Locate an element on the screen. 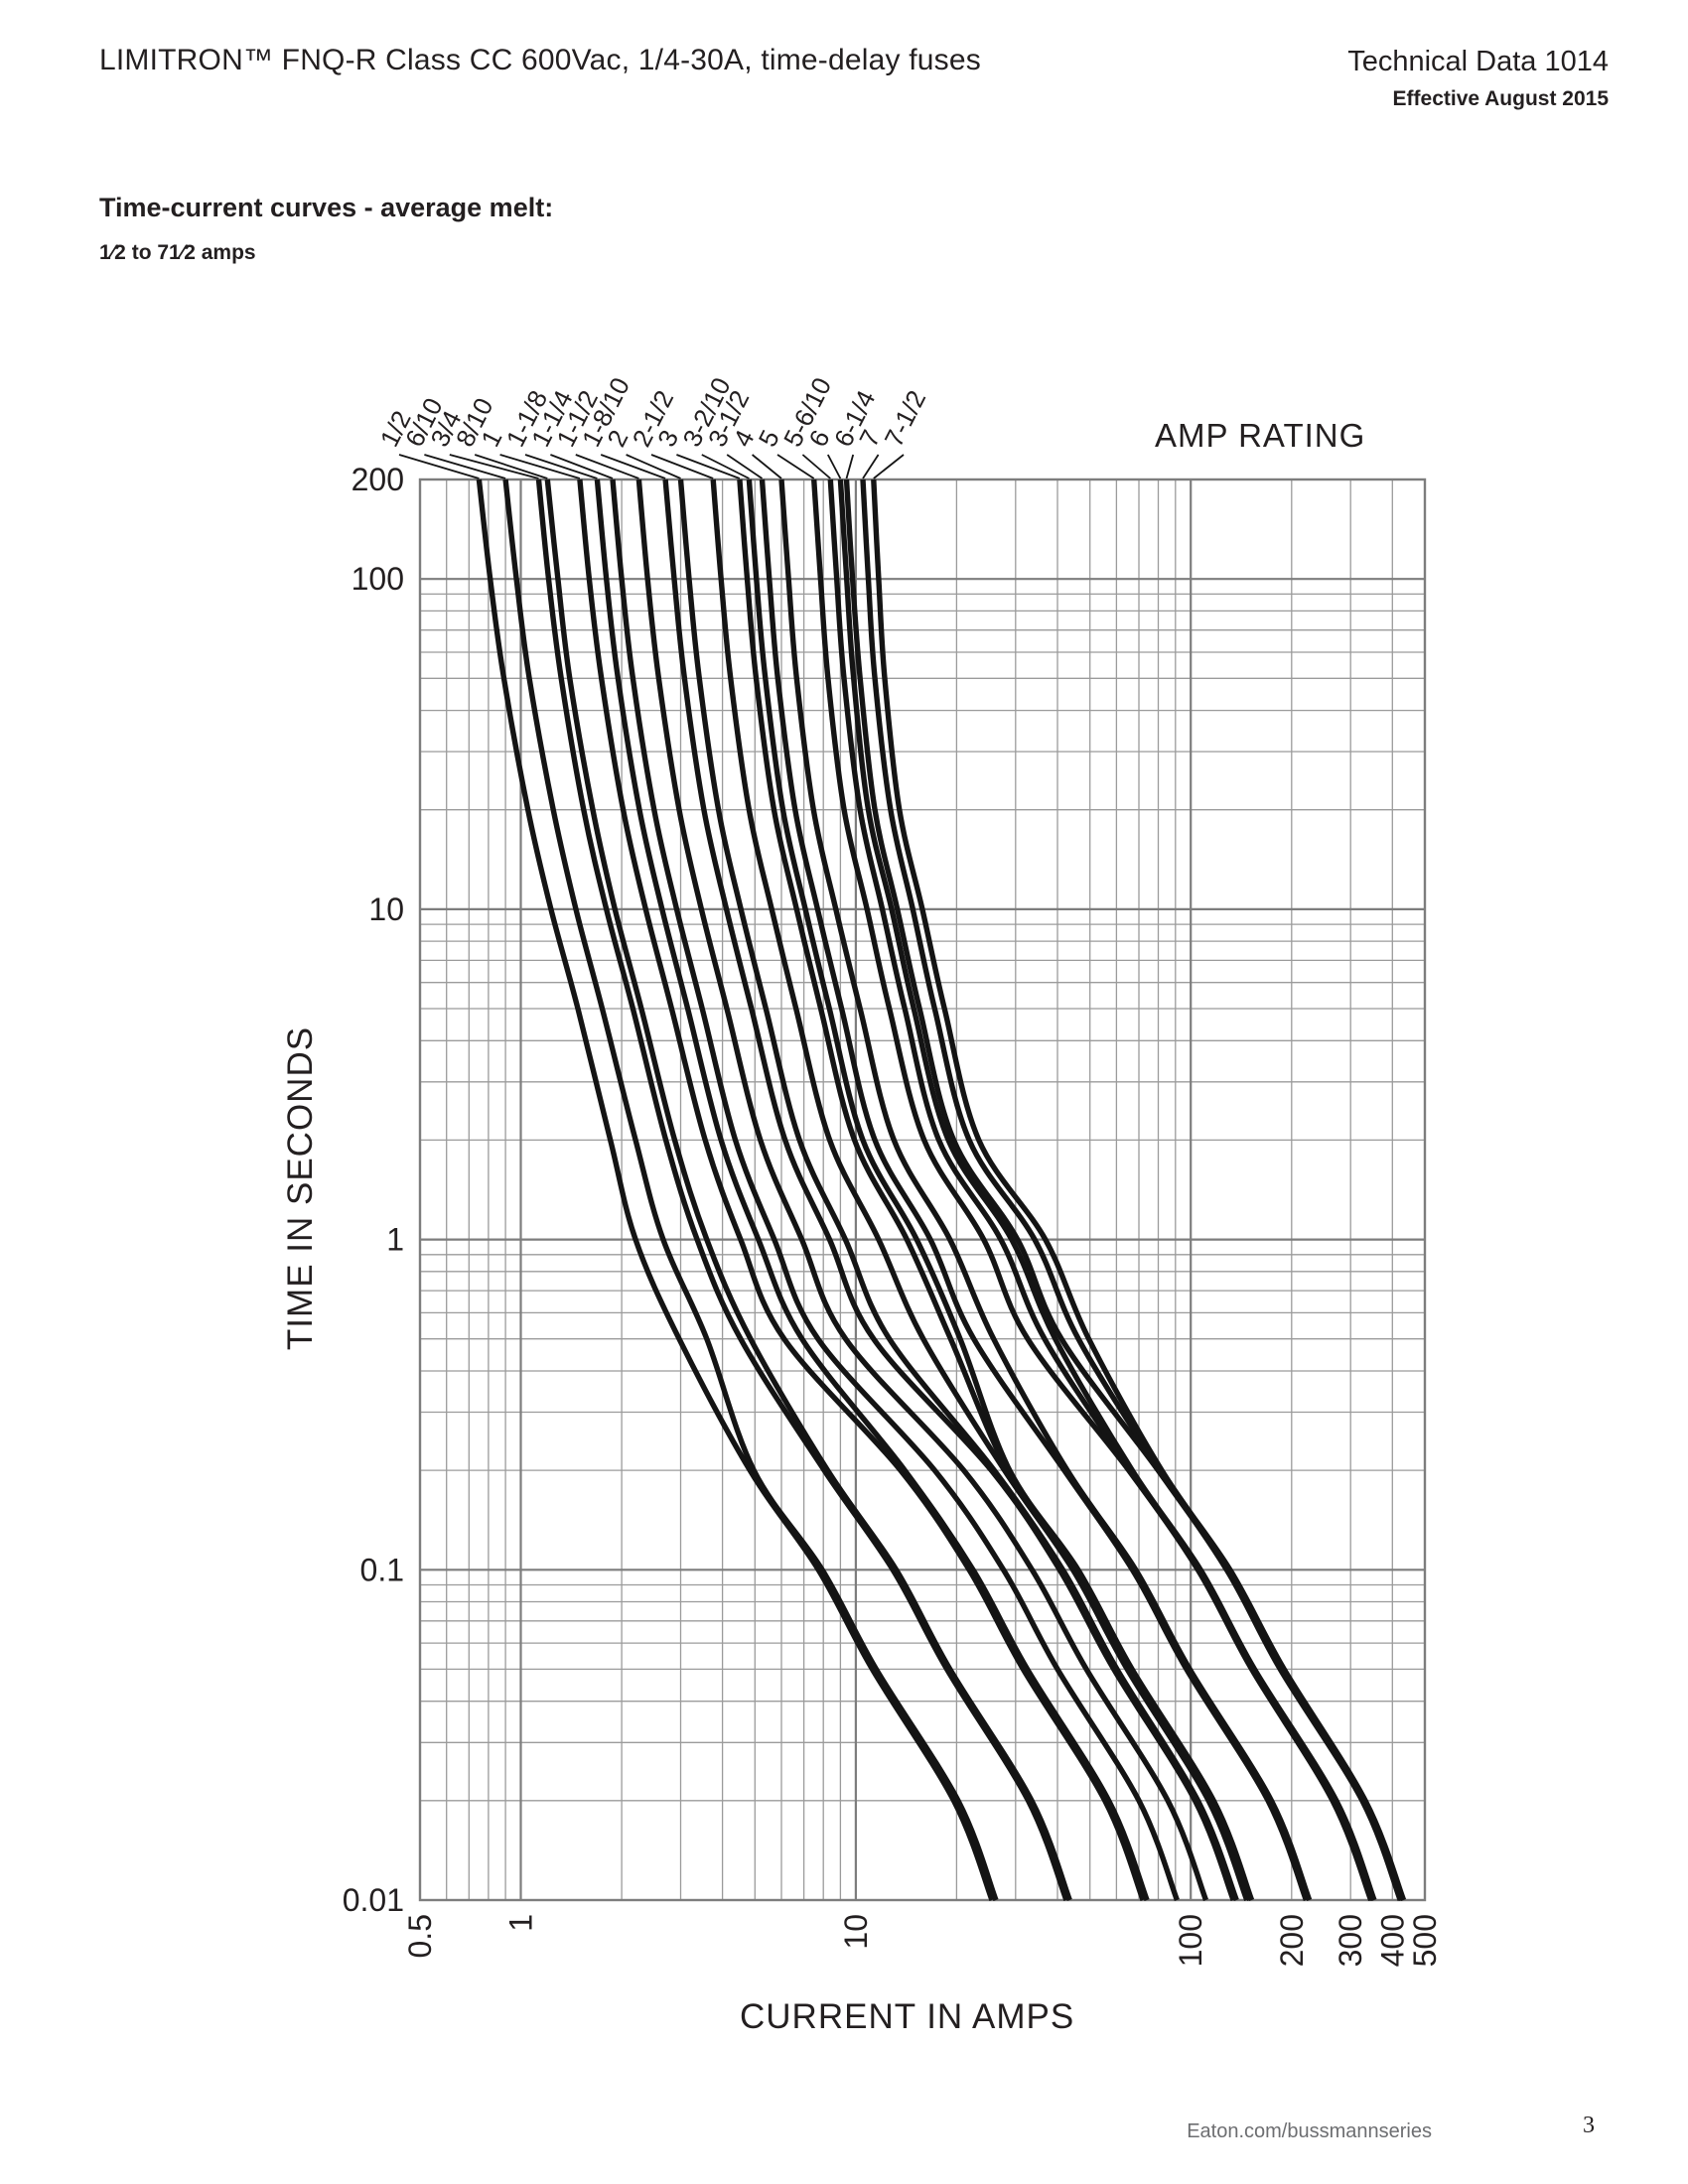 The image size is (1688, 2184). y-tick-label-1: 1 is located at coordinates (395, 1240).